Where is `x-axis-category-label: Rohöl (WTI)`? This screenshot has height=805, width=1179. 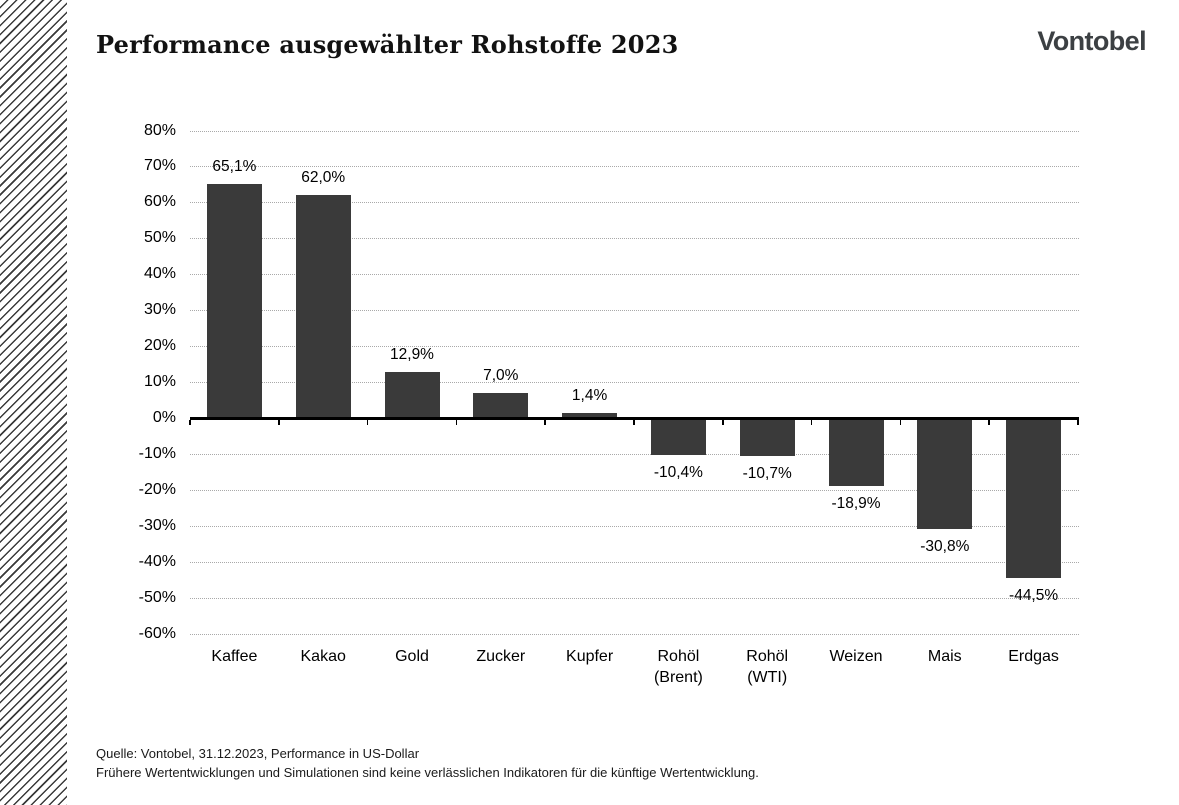
x-axis-category-label: Rohöl (WTI) is located at coordinates (767, 667).